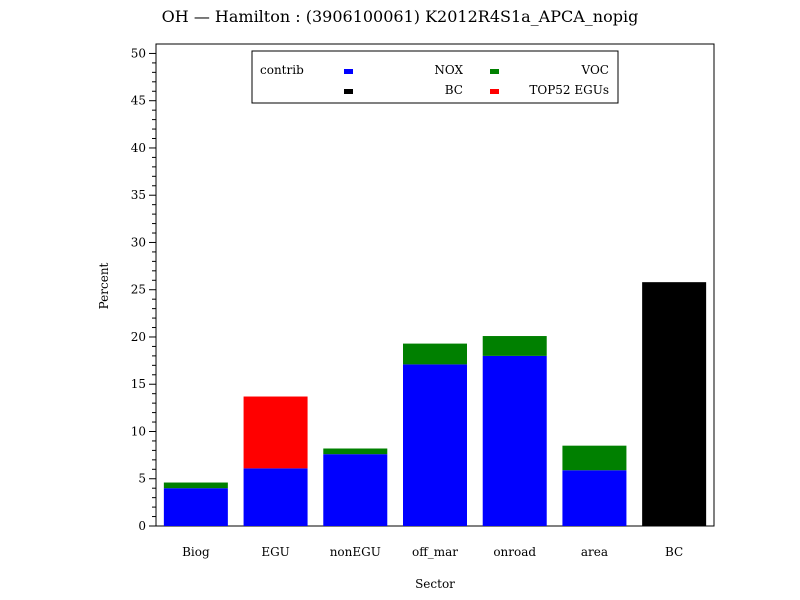  I want to click on x-tick-label: BC, so click(674, 552).